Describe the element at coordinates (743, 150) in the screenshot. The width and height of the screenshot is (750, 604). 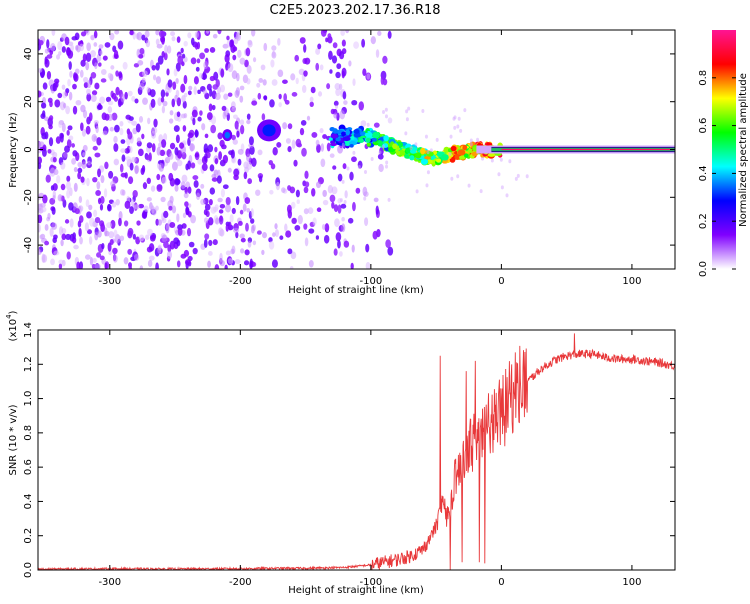
I see `colorbar-label: Normalized spectral amplitude` at that location.